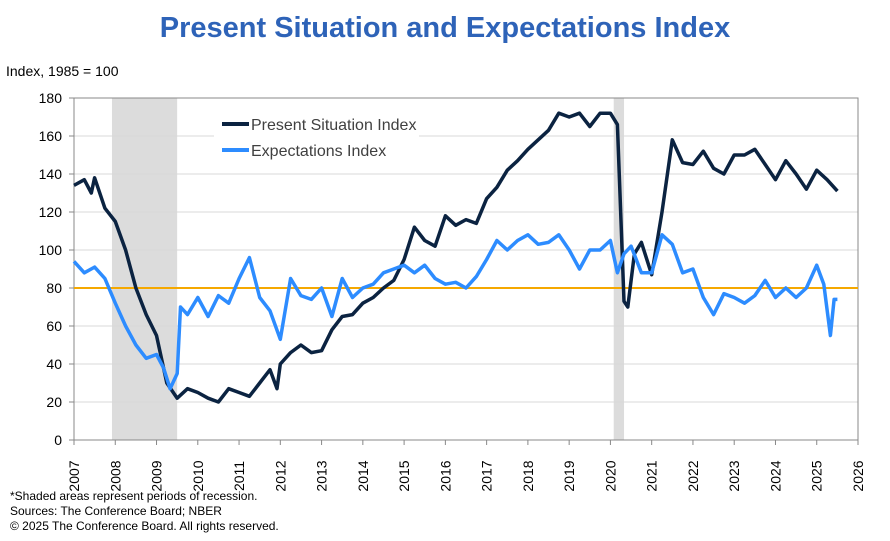 This screenshot has width=890, height=541. I want to click on x-tick-label: 2015, so click(404, 475).